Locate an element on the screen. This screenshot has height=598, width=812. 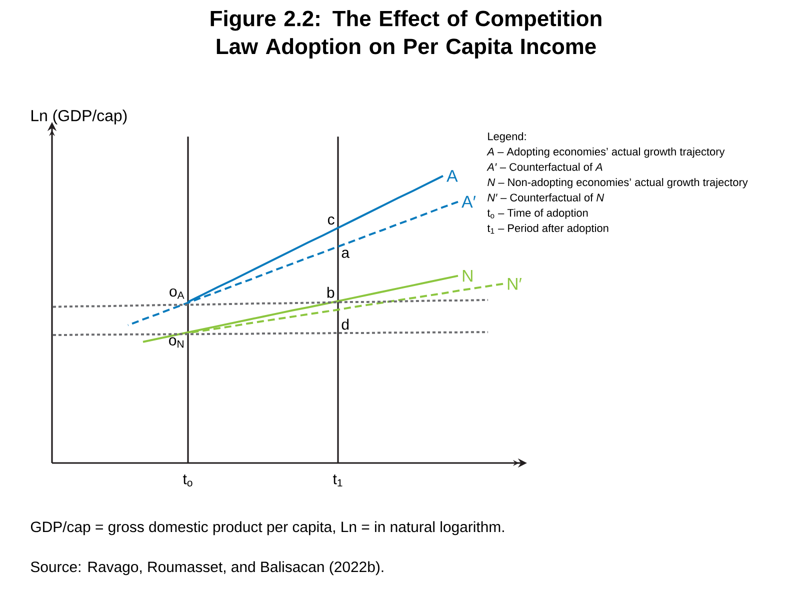
series-label: A′ is located at coordinates (469, 202).